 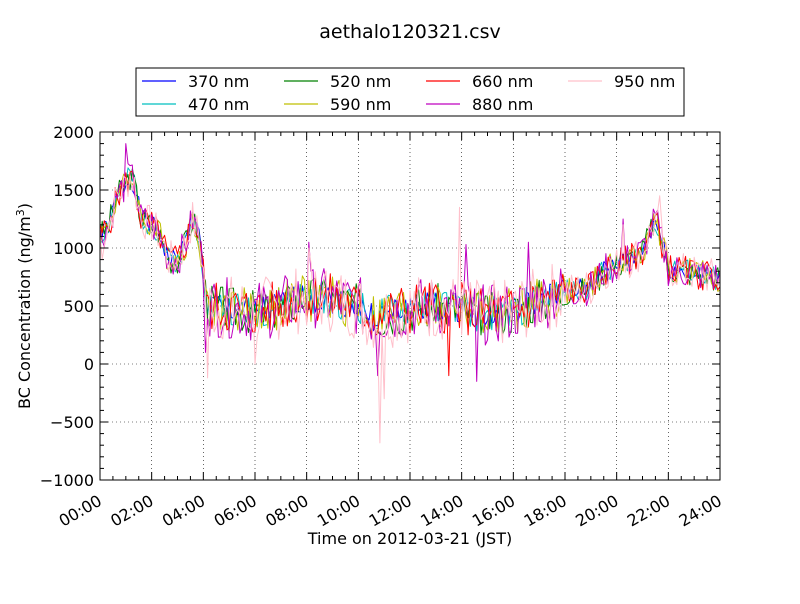 I want to click on y-axis-label-main: BC Concentration (ng/m, so click(x=24, y=312).